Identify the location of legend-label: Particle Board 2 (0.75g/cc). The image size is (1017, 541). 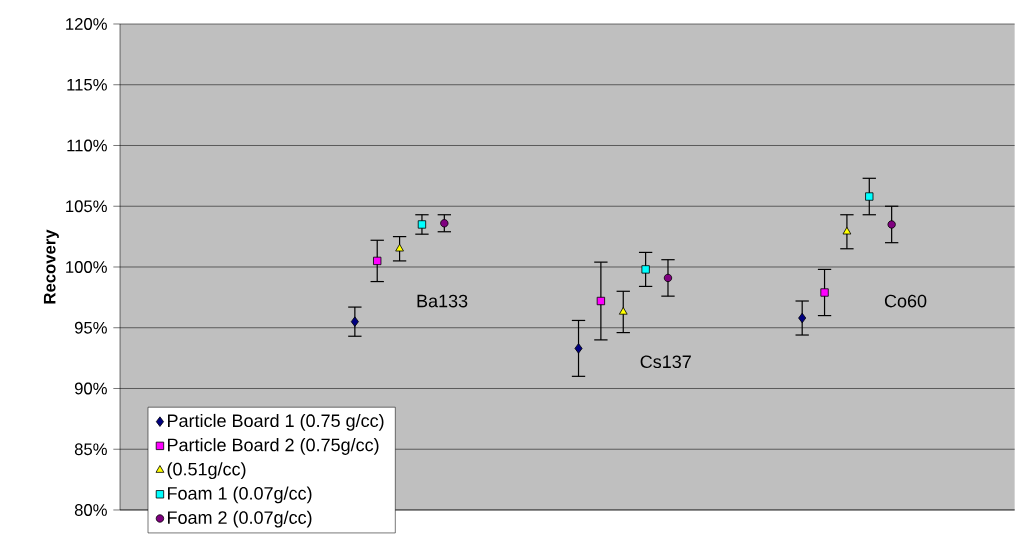
(273, 446).